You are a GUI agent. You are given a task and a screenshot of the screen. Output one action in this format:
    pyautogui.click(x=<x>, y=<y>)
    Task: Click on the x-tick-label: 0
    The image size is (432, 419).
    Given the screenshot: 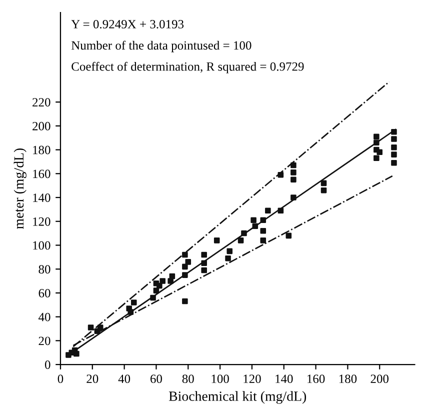 What is the action you would take?
    pyautogui.click(x=61, y=379)
    